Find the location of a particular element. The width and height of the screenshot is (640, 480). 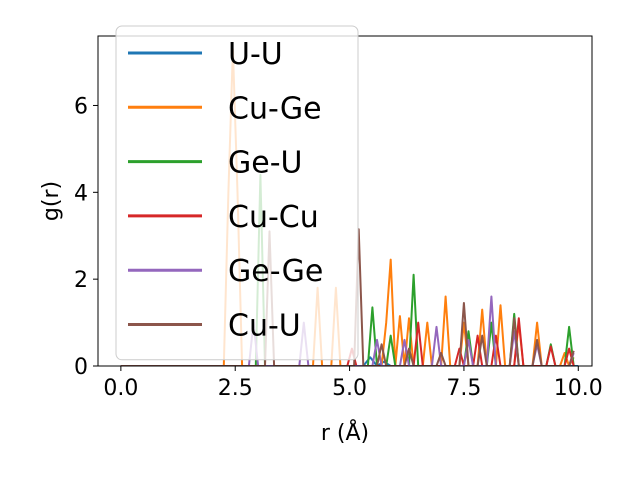

x-tick-label: 0.0 is located at coordinates (120, 388).